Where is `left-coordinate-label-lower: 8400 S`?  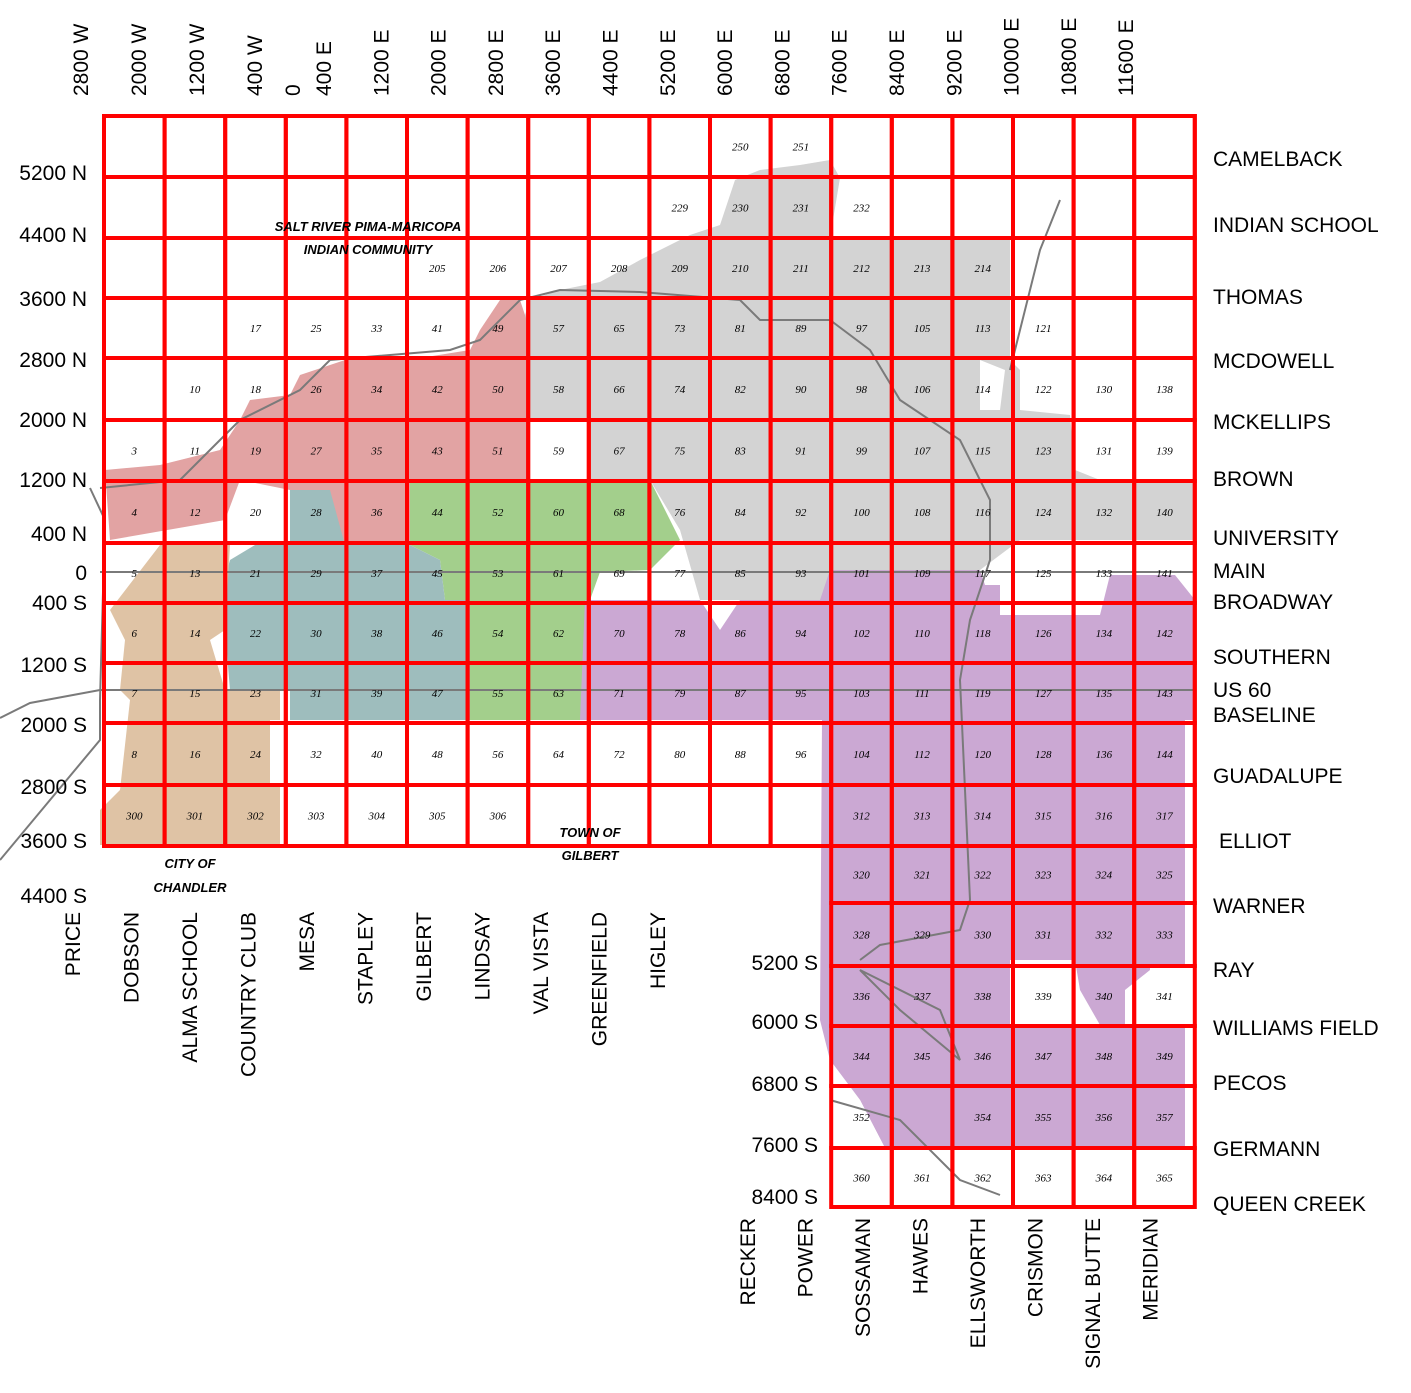 left-coordinate-label-lower: 8400 S is located at coordinates (784, 1197).